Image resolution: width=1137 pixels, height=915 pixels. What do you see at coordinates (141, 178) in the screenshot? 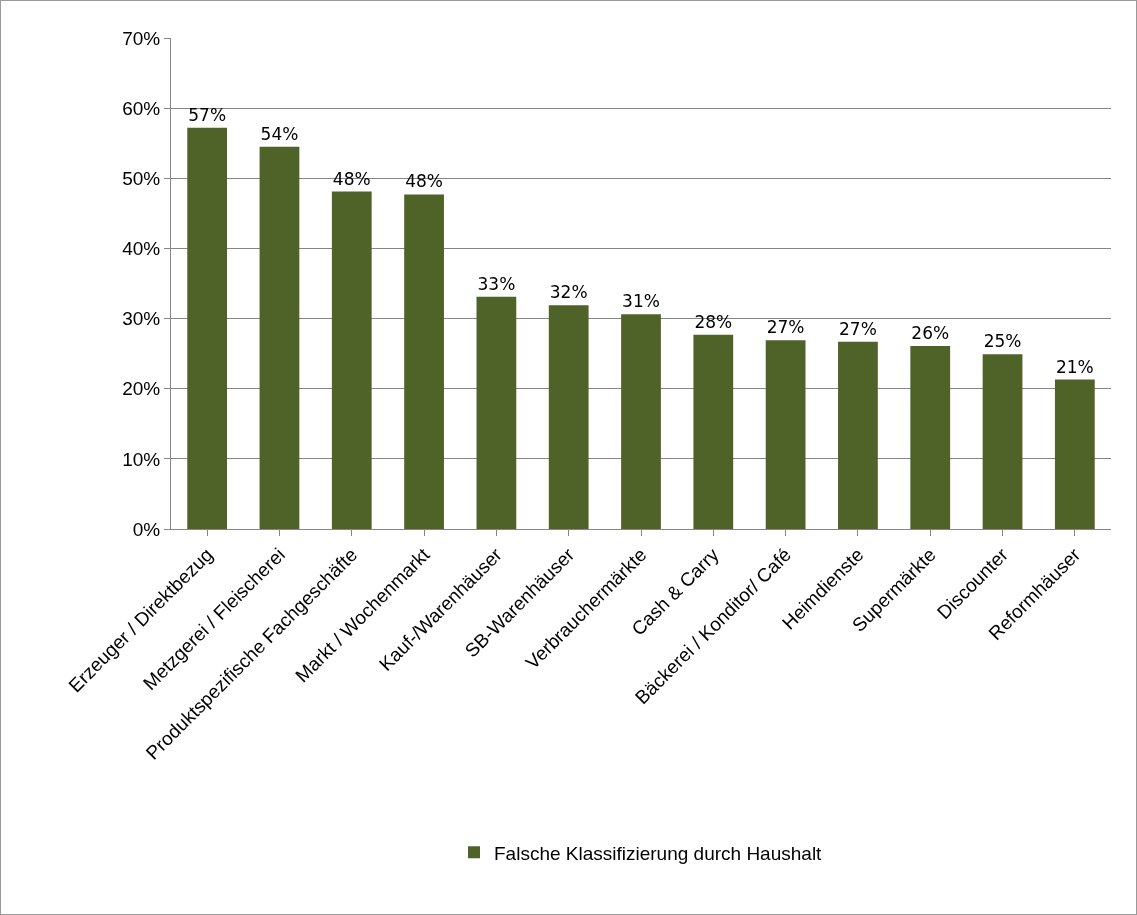
I see `y-tick-label: 50%` at bounding box center [141, 178].